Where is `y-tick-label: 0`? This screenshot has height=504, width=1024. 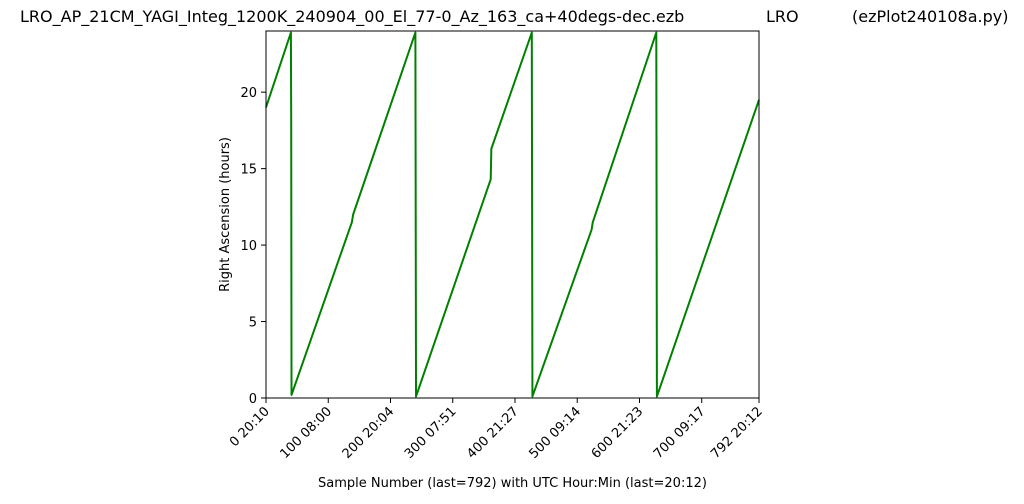 y-tick-label: 0 is located at coordinates (253, 399).